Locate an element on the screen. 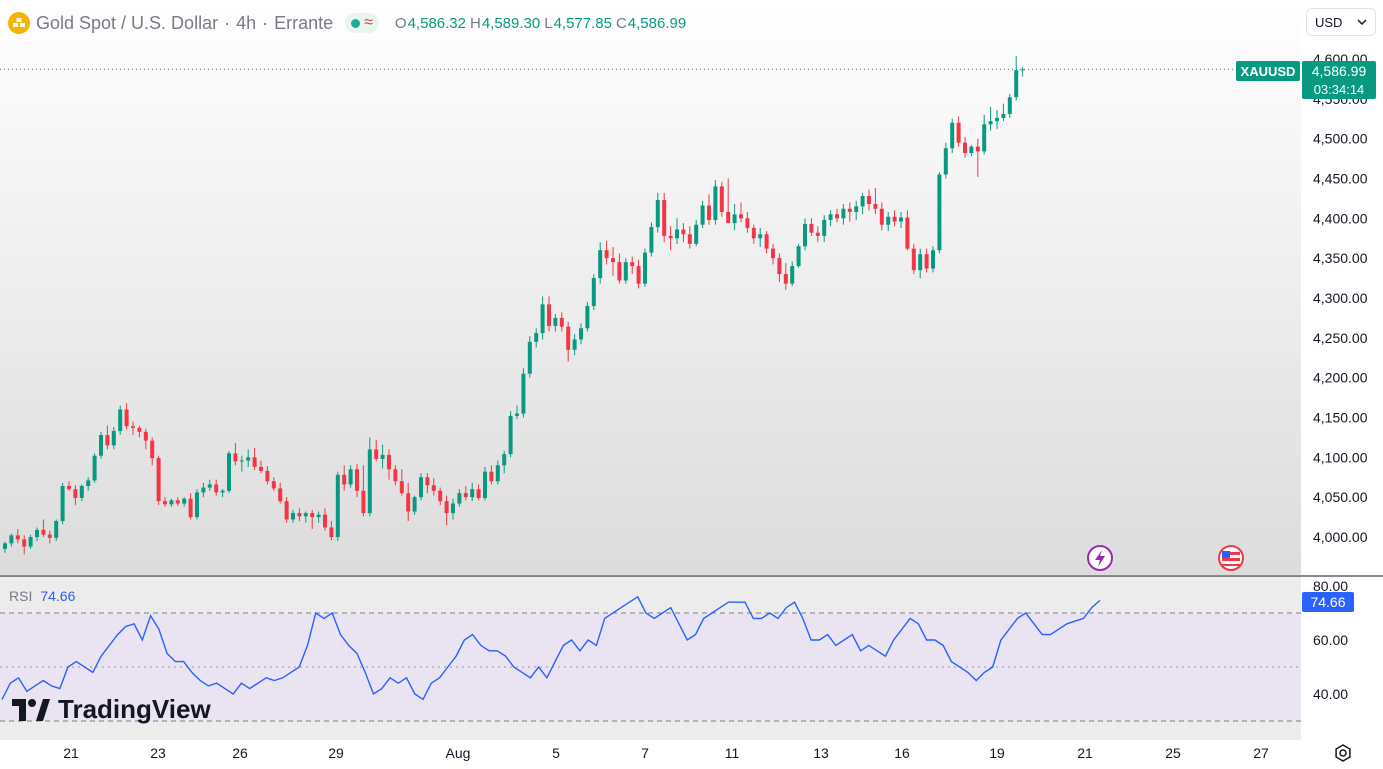 The width and height of the screenshot is (1383, 769). ohlc-low: L4,577.85 is located at coordinates (578, 23).